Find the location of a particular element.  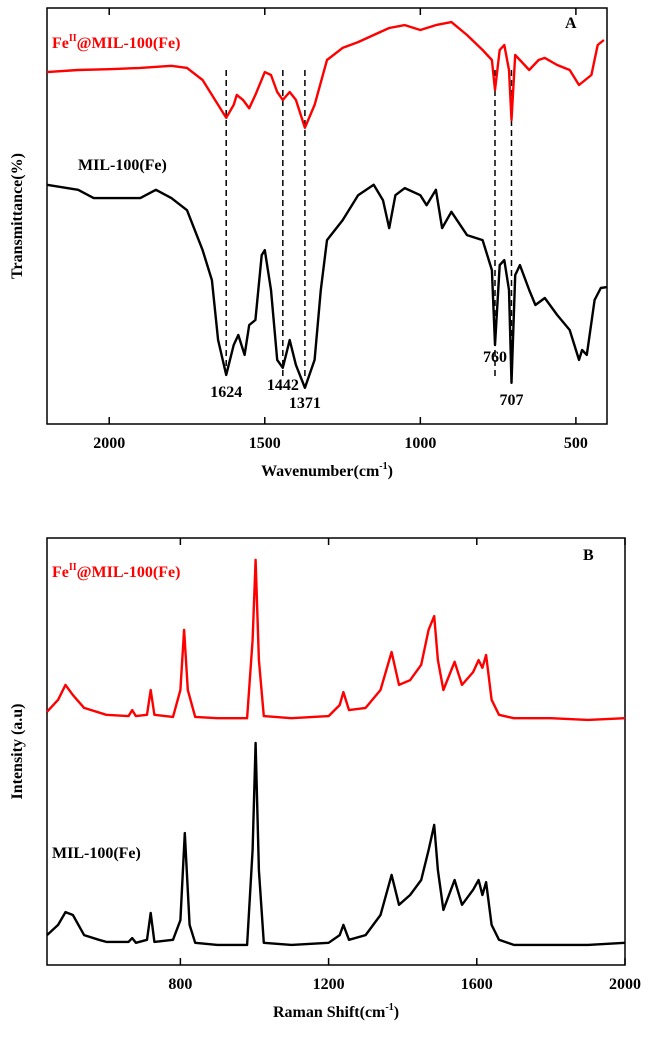

x-tick-label: 1200 is located at coordinates (329, 984).